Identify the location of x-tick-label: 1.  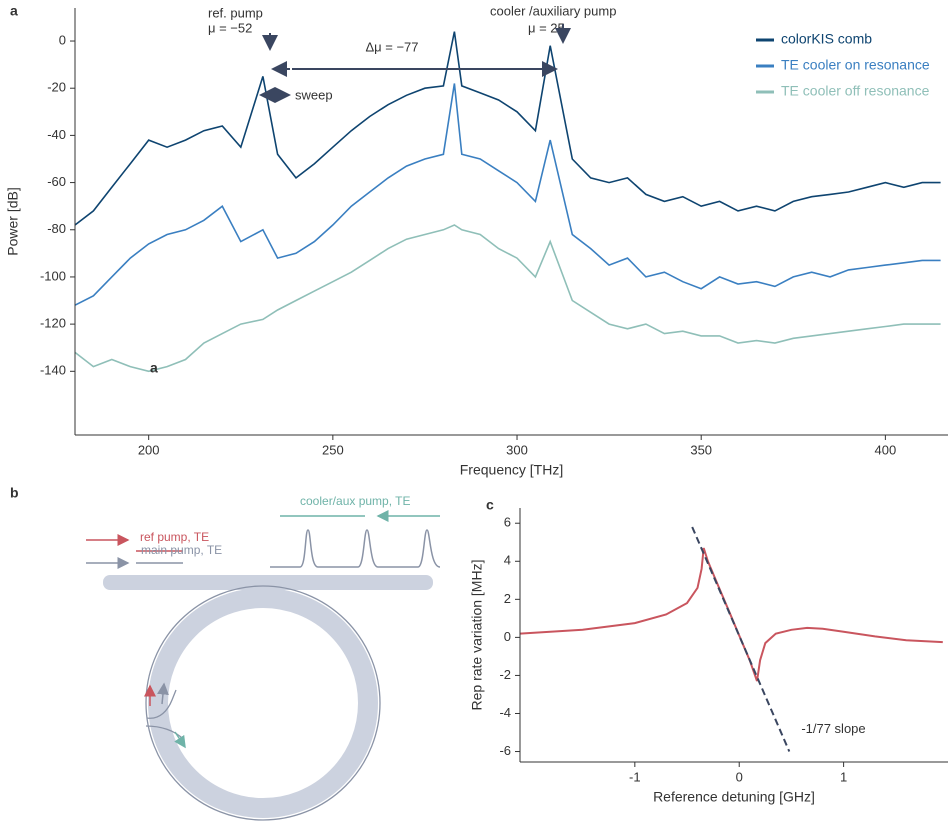
(843, 776).